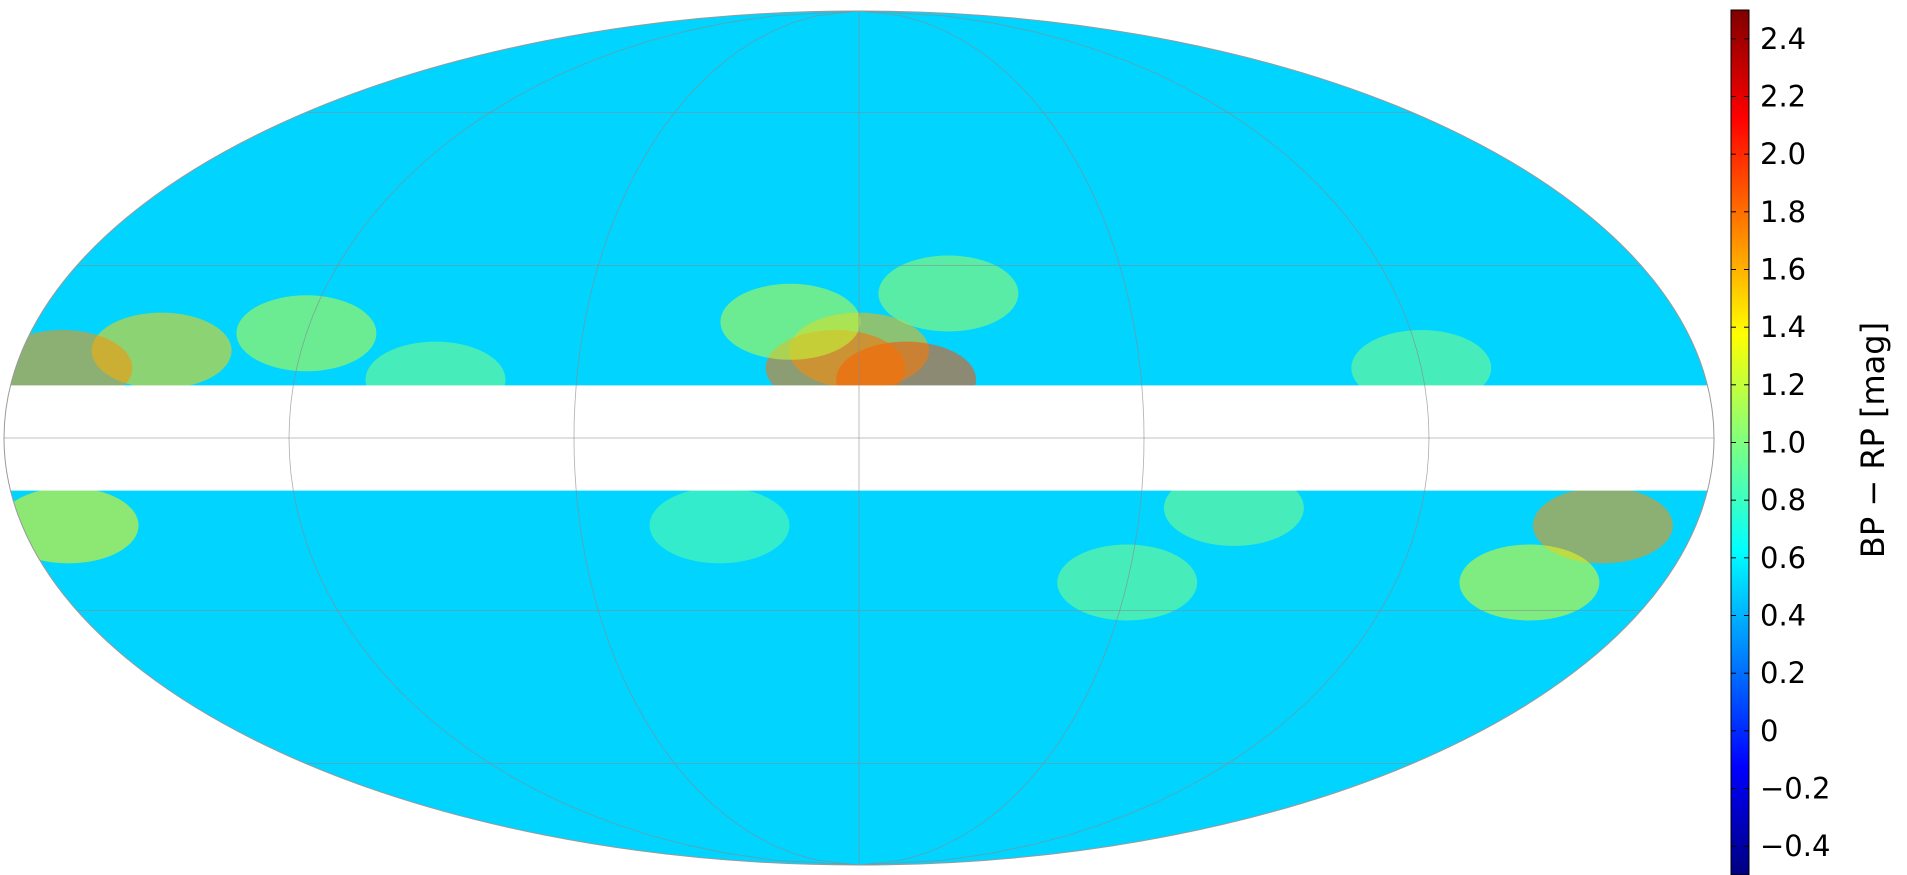 This screenshot has width=1907, height=875. What do you see at coordinates (1783, 212) in the screenshot?
I see `colorbar-tick-label: 1.8` at bounding box center [1783, 212].